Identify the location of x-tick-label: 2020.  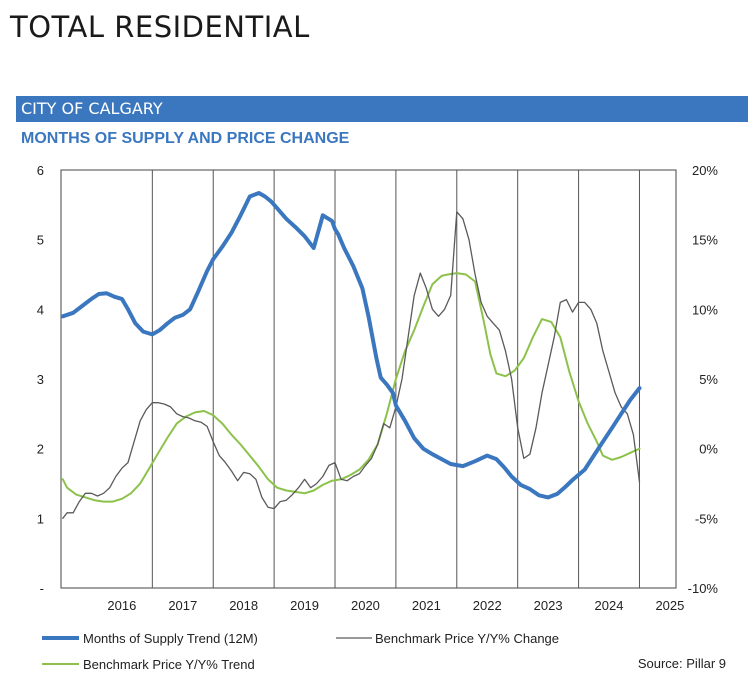
(365, 605).